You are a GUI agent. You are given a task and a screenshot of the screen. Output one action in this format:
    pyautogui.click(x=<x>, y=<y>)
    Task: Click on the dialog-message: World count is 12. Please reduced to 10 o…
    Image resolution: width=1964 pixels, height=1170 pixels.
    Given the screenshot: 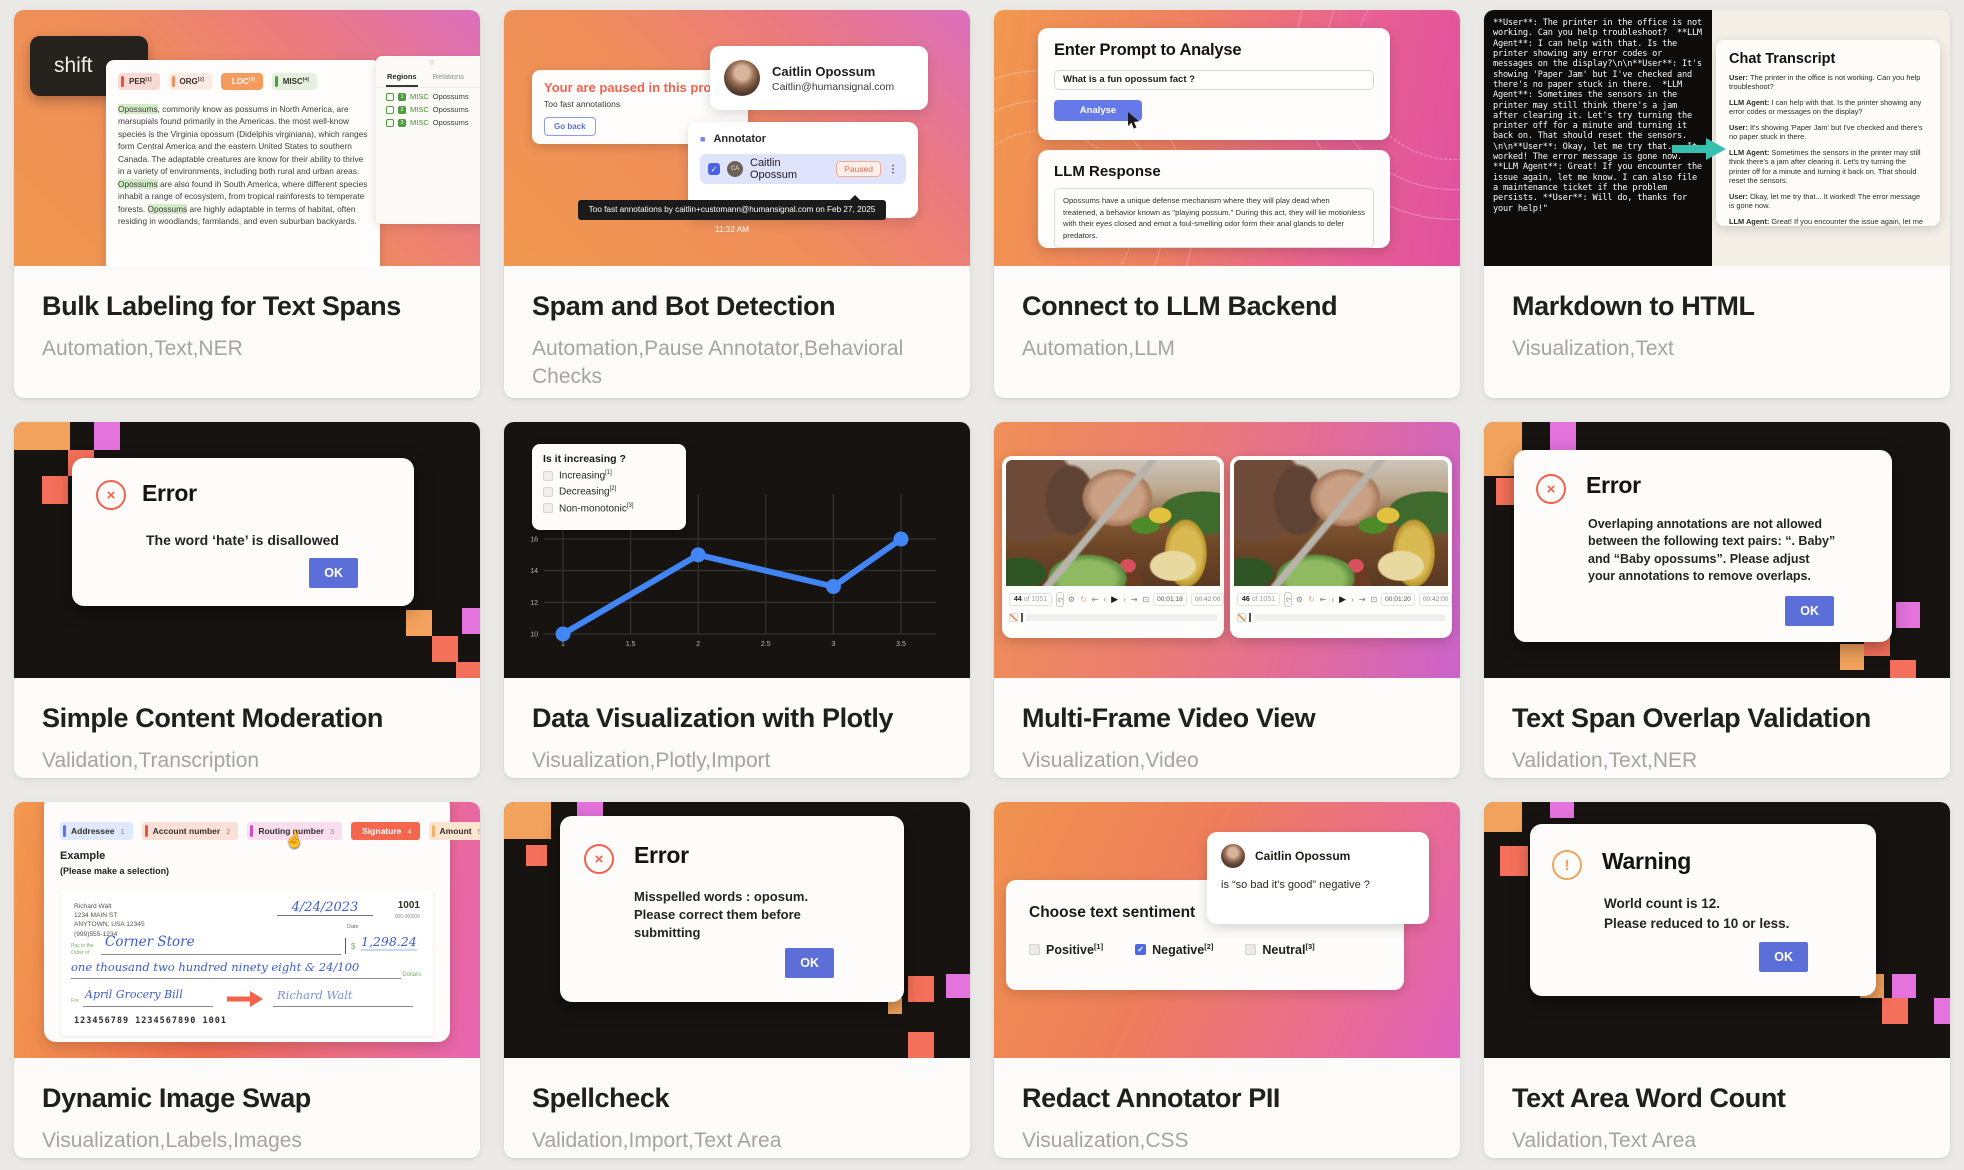 What is the action you would take?
    pyautogui.click(x=1697, y=914)
    